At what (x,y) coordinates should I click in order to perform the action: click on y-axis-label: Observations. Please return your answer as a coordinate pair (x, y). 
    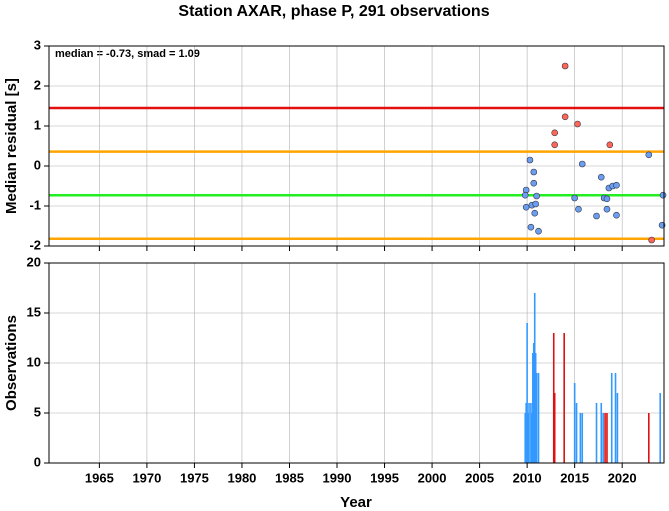
    Looking at the image, I should click on (11, 363).